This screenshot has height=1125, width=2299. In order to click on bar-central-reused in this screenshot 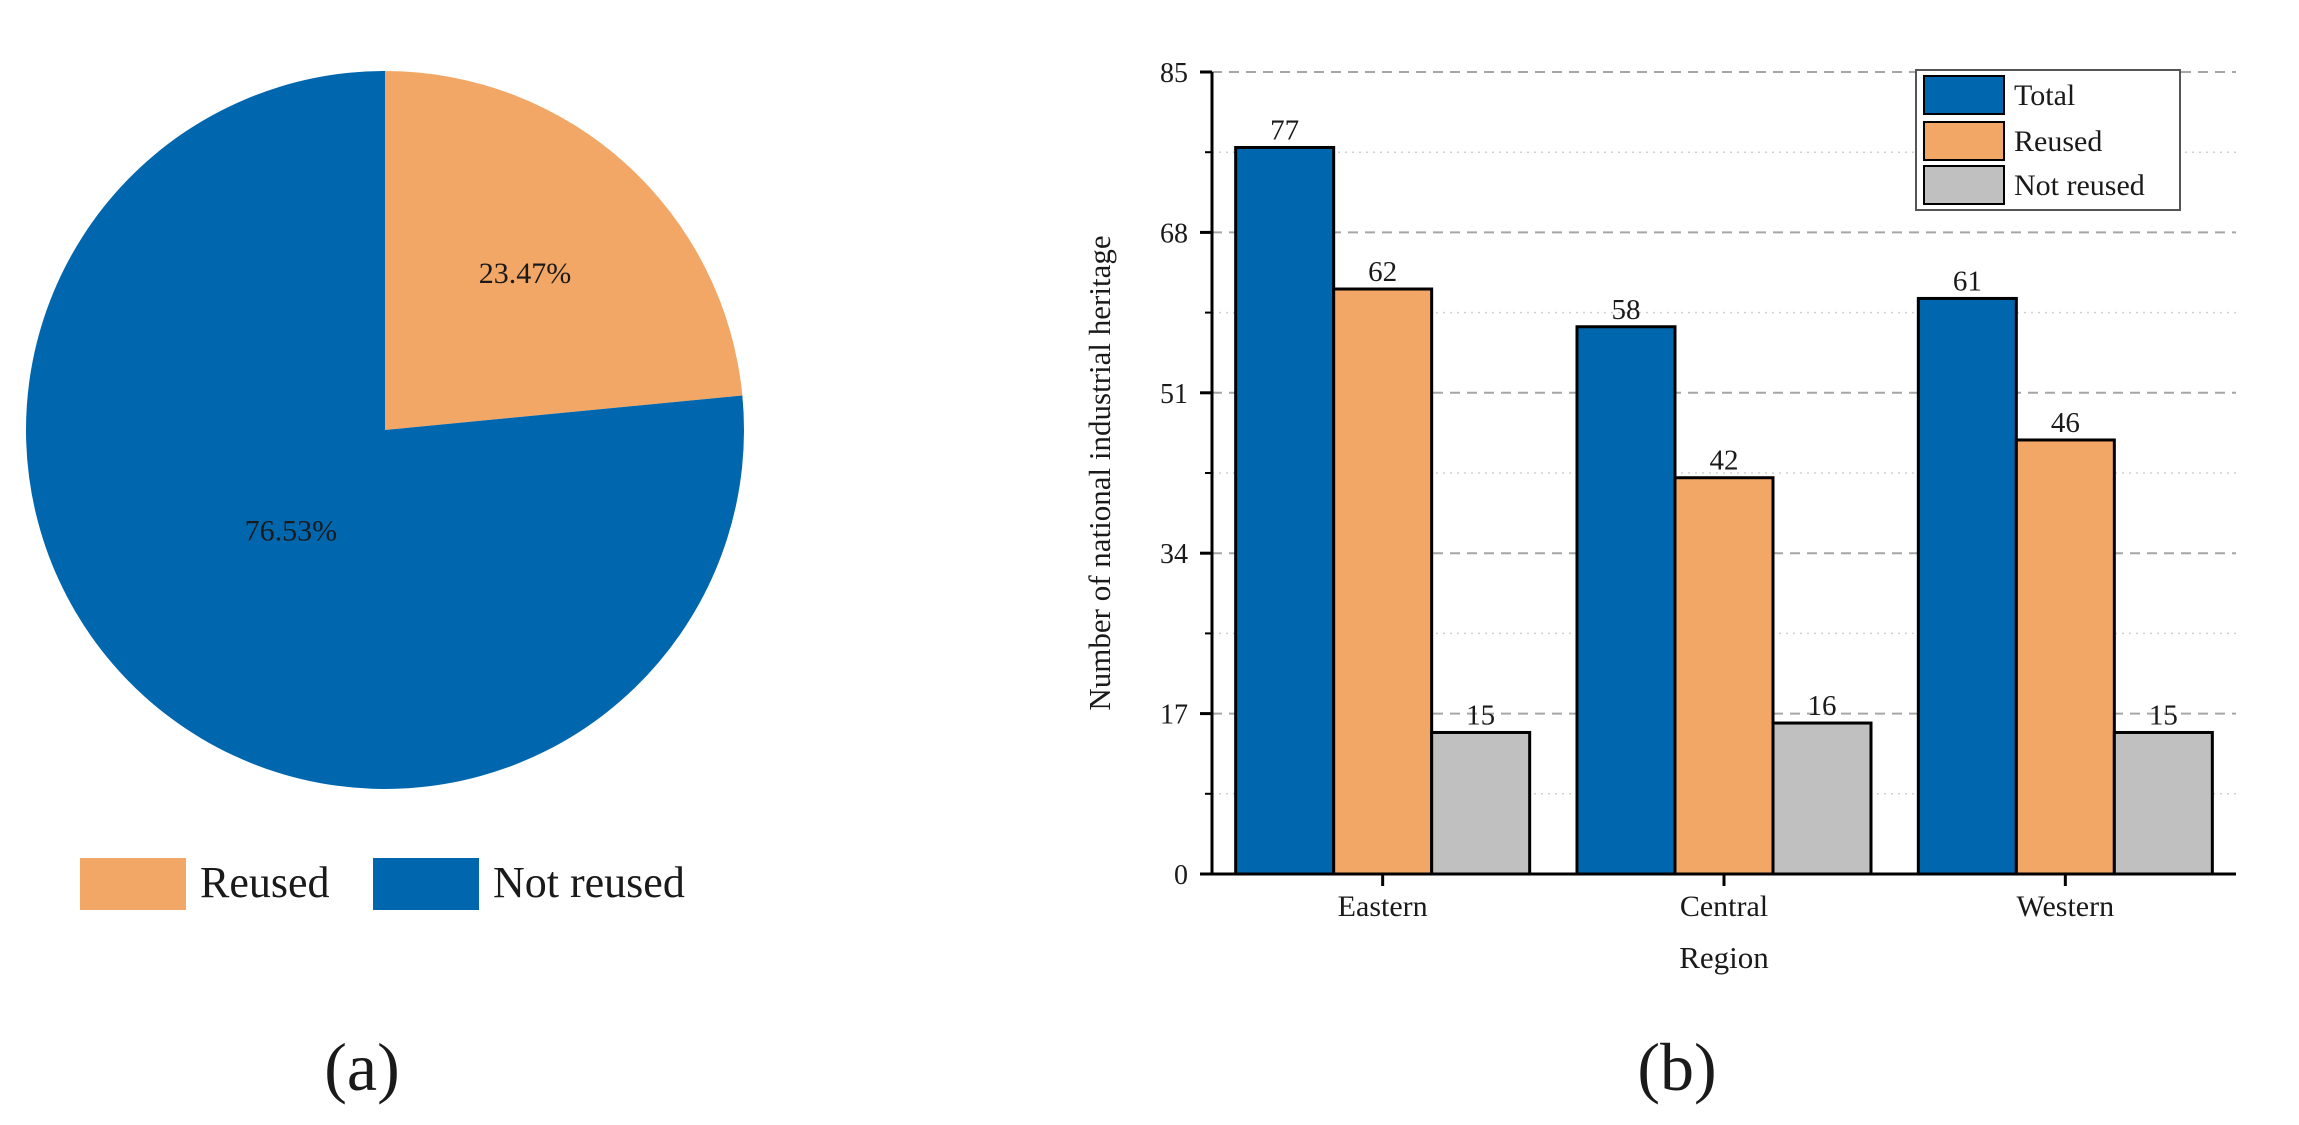, I will do `click(1724, 676)`.